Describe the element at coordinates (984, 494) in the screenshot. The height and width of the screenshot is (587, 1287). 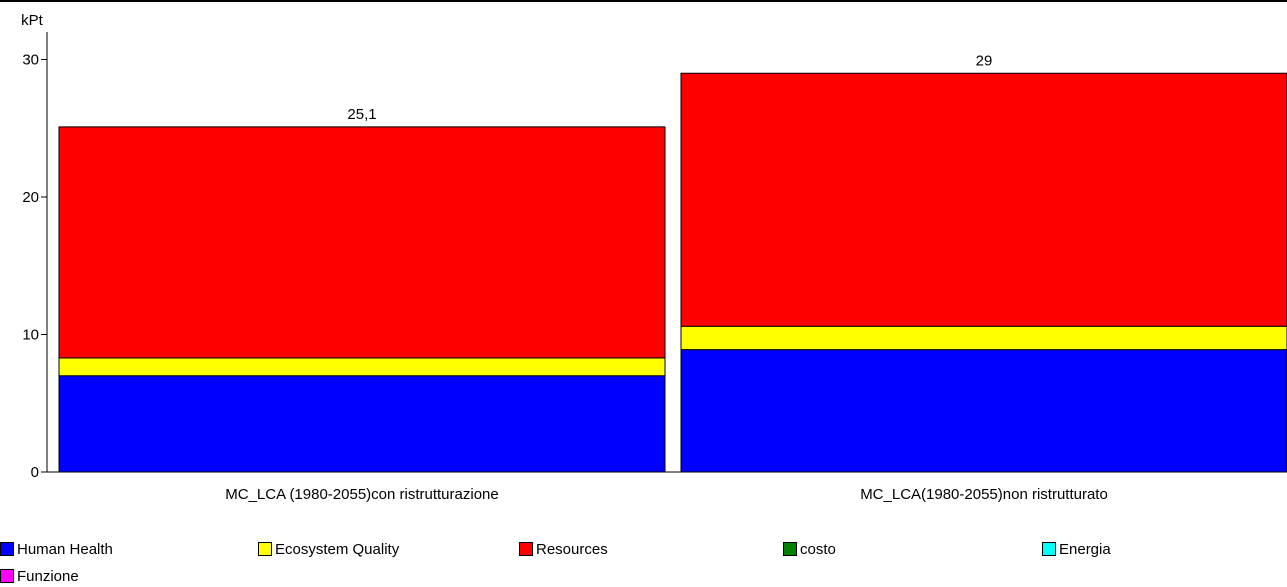
I see `x-tick-label: MC_LCA(1980-2055)non ristrutturato` at that location.